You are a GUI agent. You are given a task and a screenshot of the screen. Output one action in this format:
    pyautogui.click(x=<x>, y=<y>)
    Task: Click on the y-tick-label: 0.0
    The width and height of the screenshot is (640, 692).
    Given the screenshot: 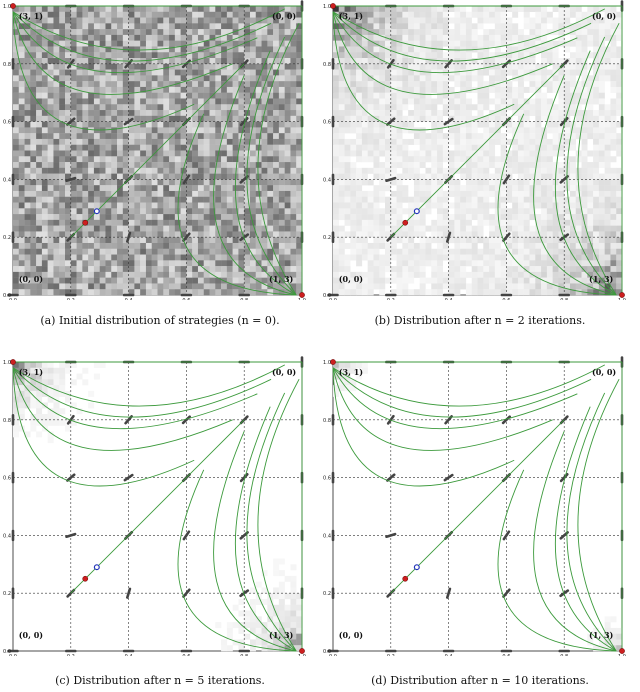 What is the action you would take?
    pyautogui.click(x=7, y=652)
    